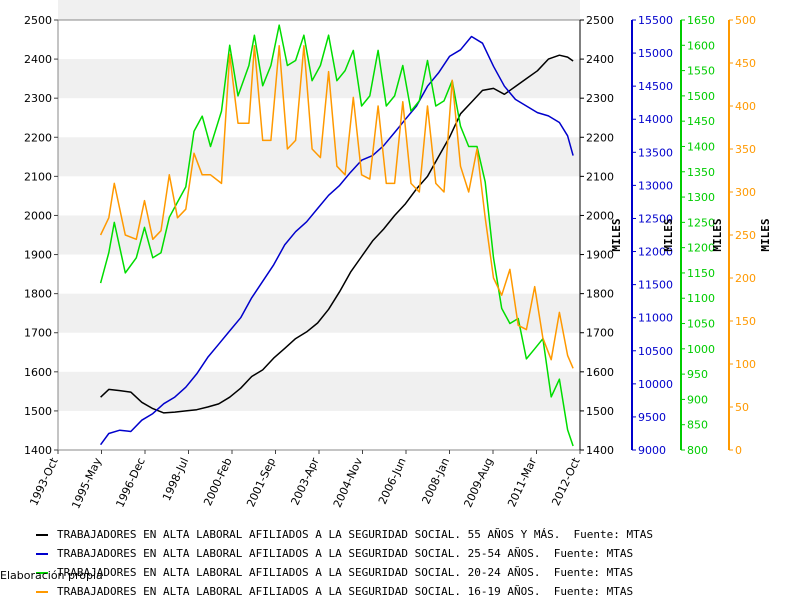 This screenshot has height=601, width=800. I want to click on x-tick-label: 2008-Jan, so click(435, 481).